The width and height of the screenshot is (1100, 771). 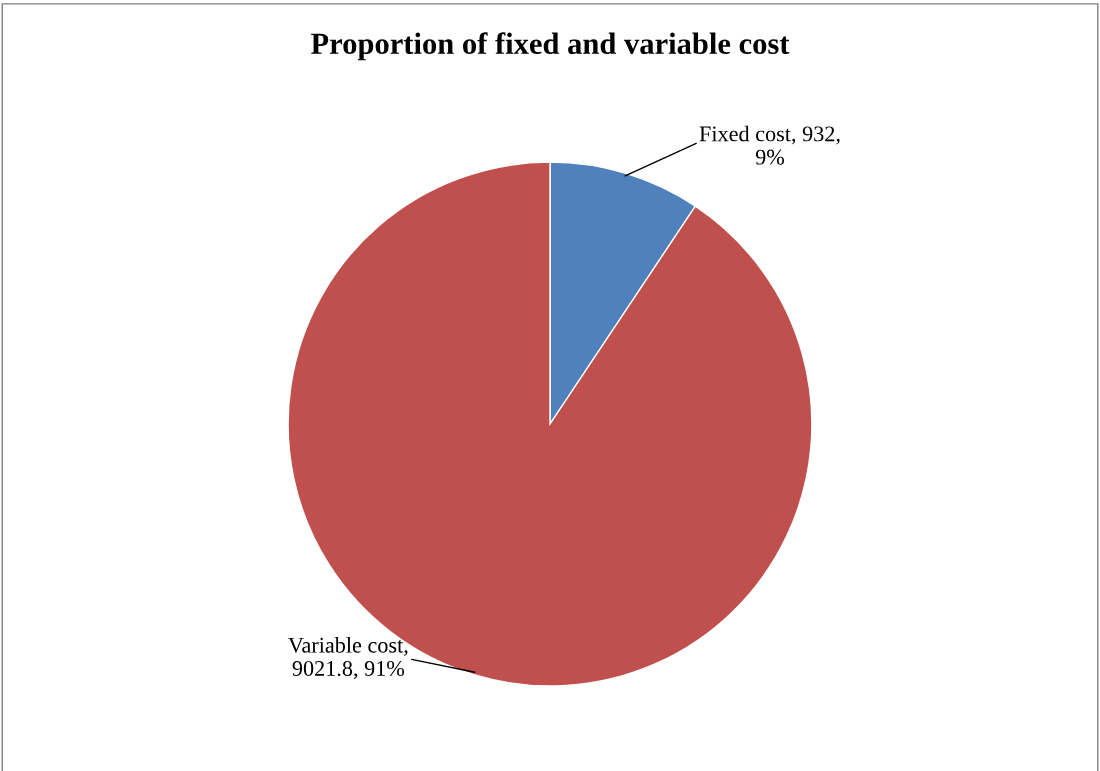 I want to click on slice-label: Fixed cost, 932, 9%, so click(x=769, y=145).